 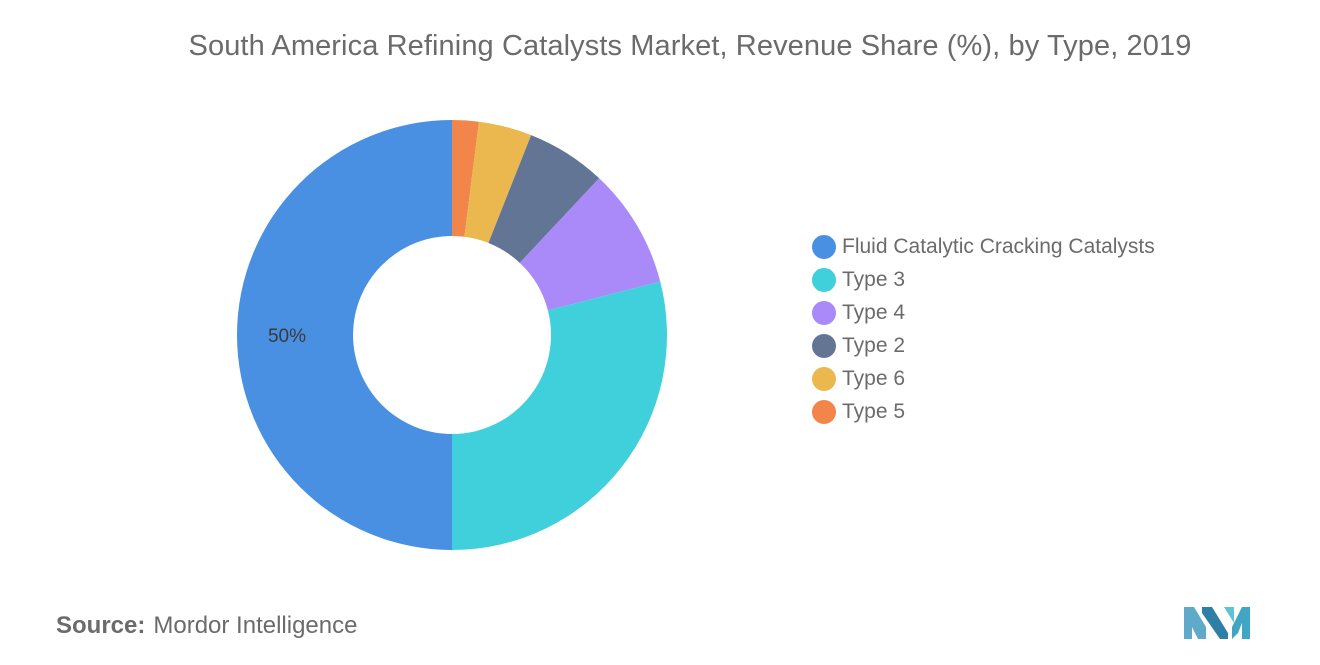 I want to click on legend-item: Type 3, so click(x=983, y=279).